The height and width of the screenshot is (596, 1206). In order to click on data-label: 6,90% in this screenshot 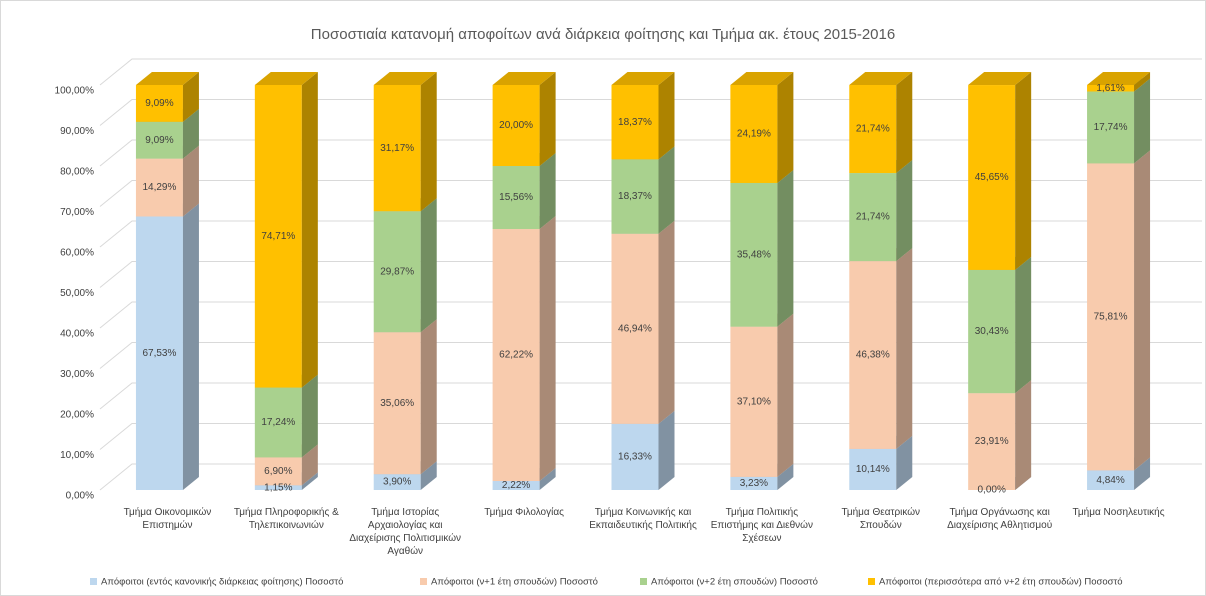, I will do `click(278, 471)`.